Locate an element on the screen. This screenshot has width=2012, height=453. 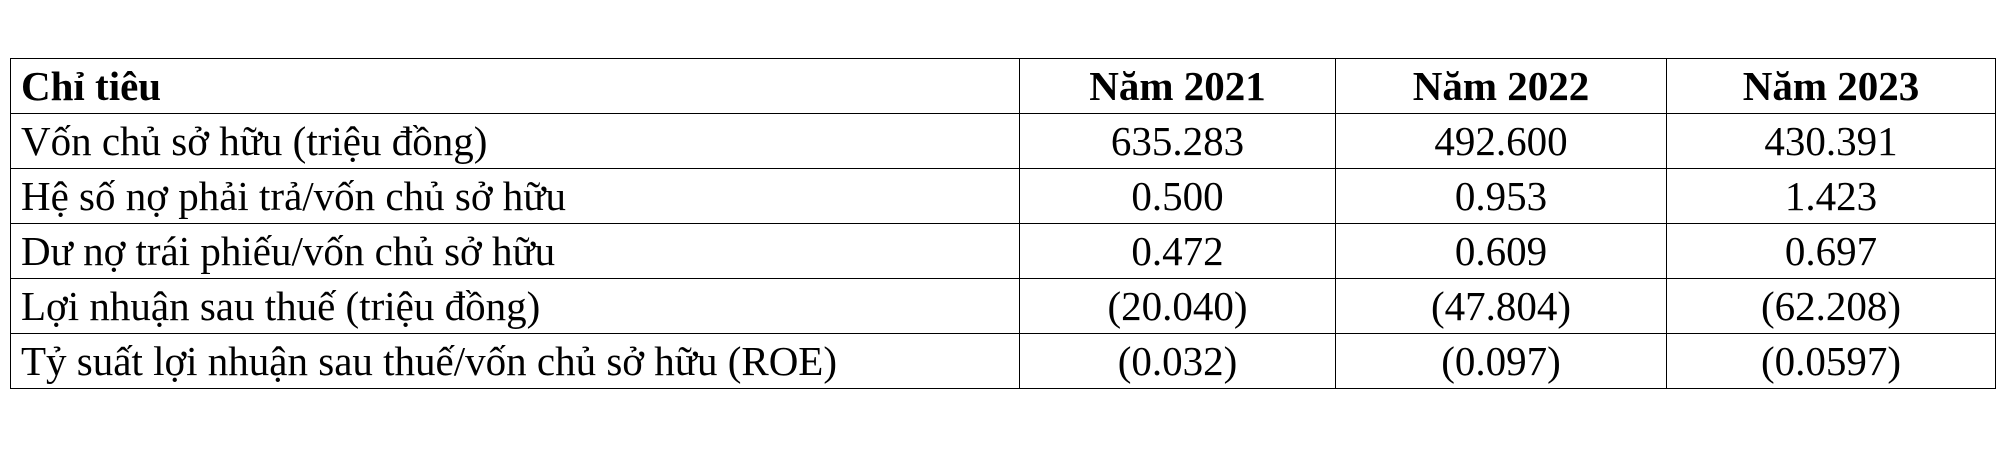
row-label: Lợi nhuận sau thuế (triệu đồng) is located at coordinates (515, 306).